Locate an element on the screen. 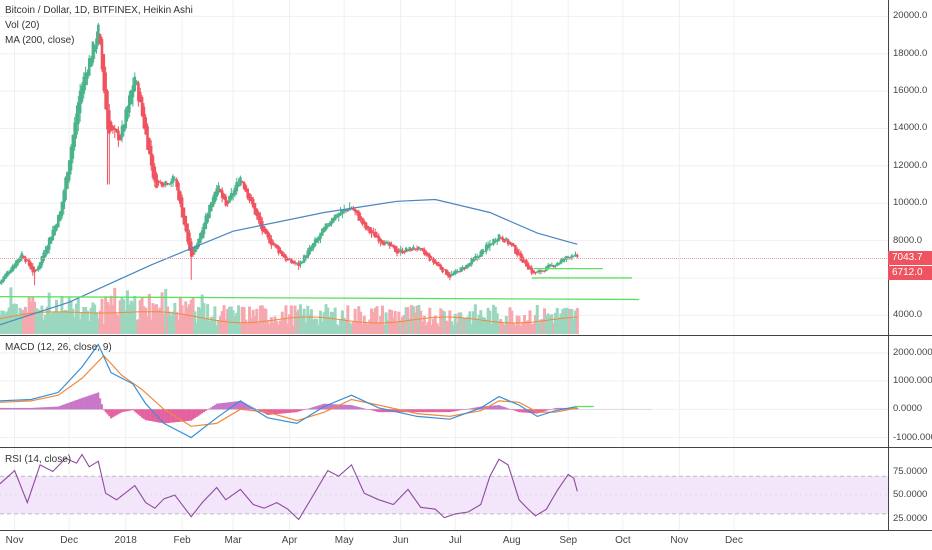 The width and height of the screenshot is (932, 550). rsi-pane-label: RSI (14, close) is located at coordinates (38, 459).